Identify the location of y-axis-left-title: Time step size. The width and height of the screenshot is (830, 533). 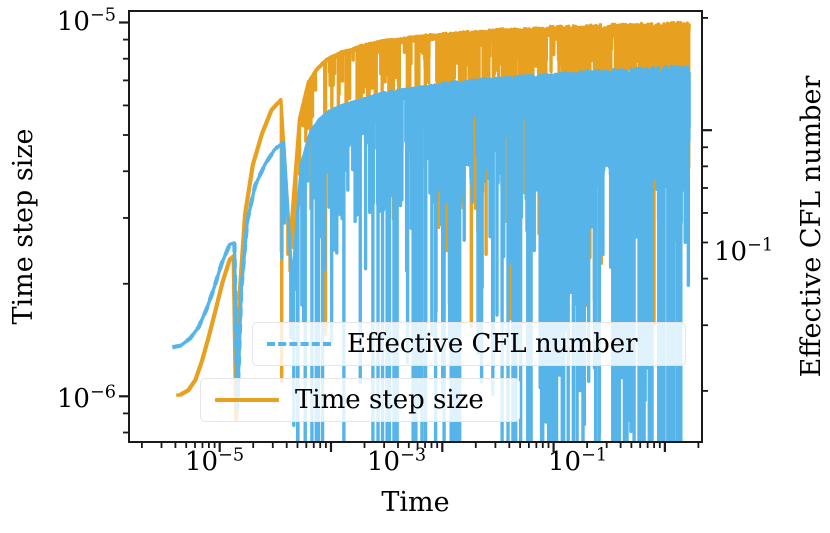
(23, 226).